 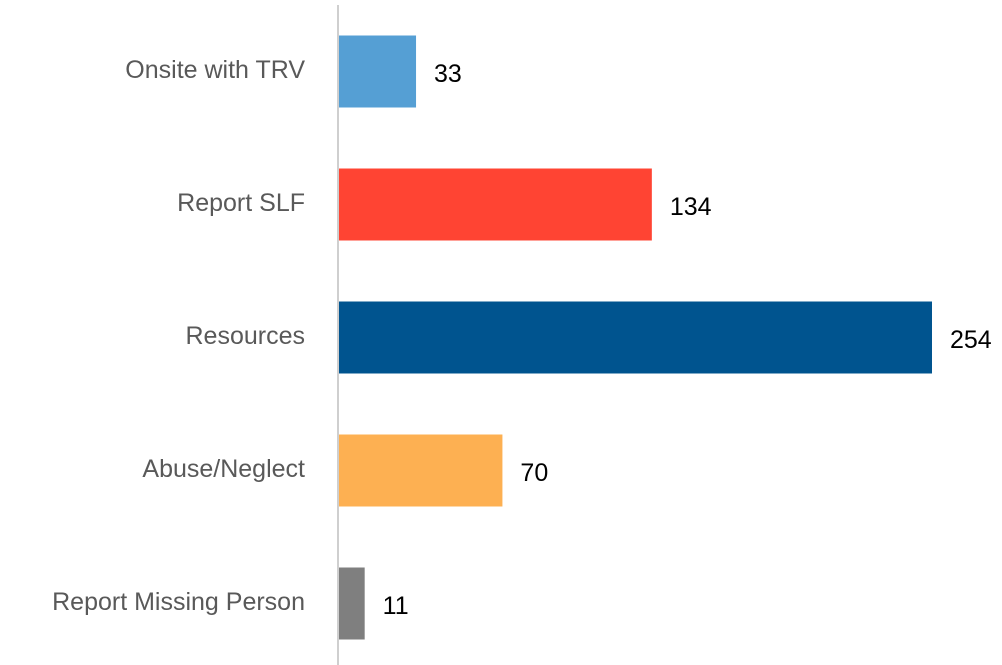 What do you see at coordinates (223, 469) in the screenshot?
I see `category-label: Abuse/Neglect` at bounding box center [223, 469].